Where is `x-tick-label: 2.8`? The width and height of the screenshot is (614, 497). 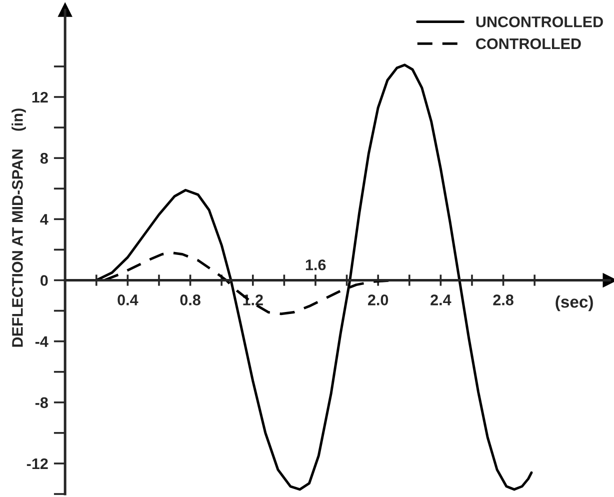 x-tick-label: 2.8 is located at coordinates (503, 300).